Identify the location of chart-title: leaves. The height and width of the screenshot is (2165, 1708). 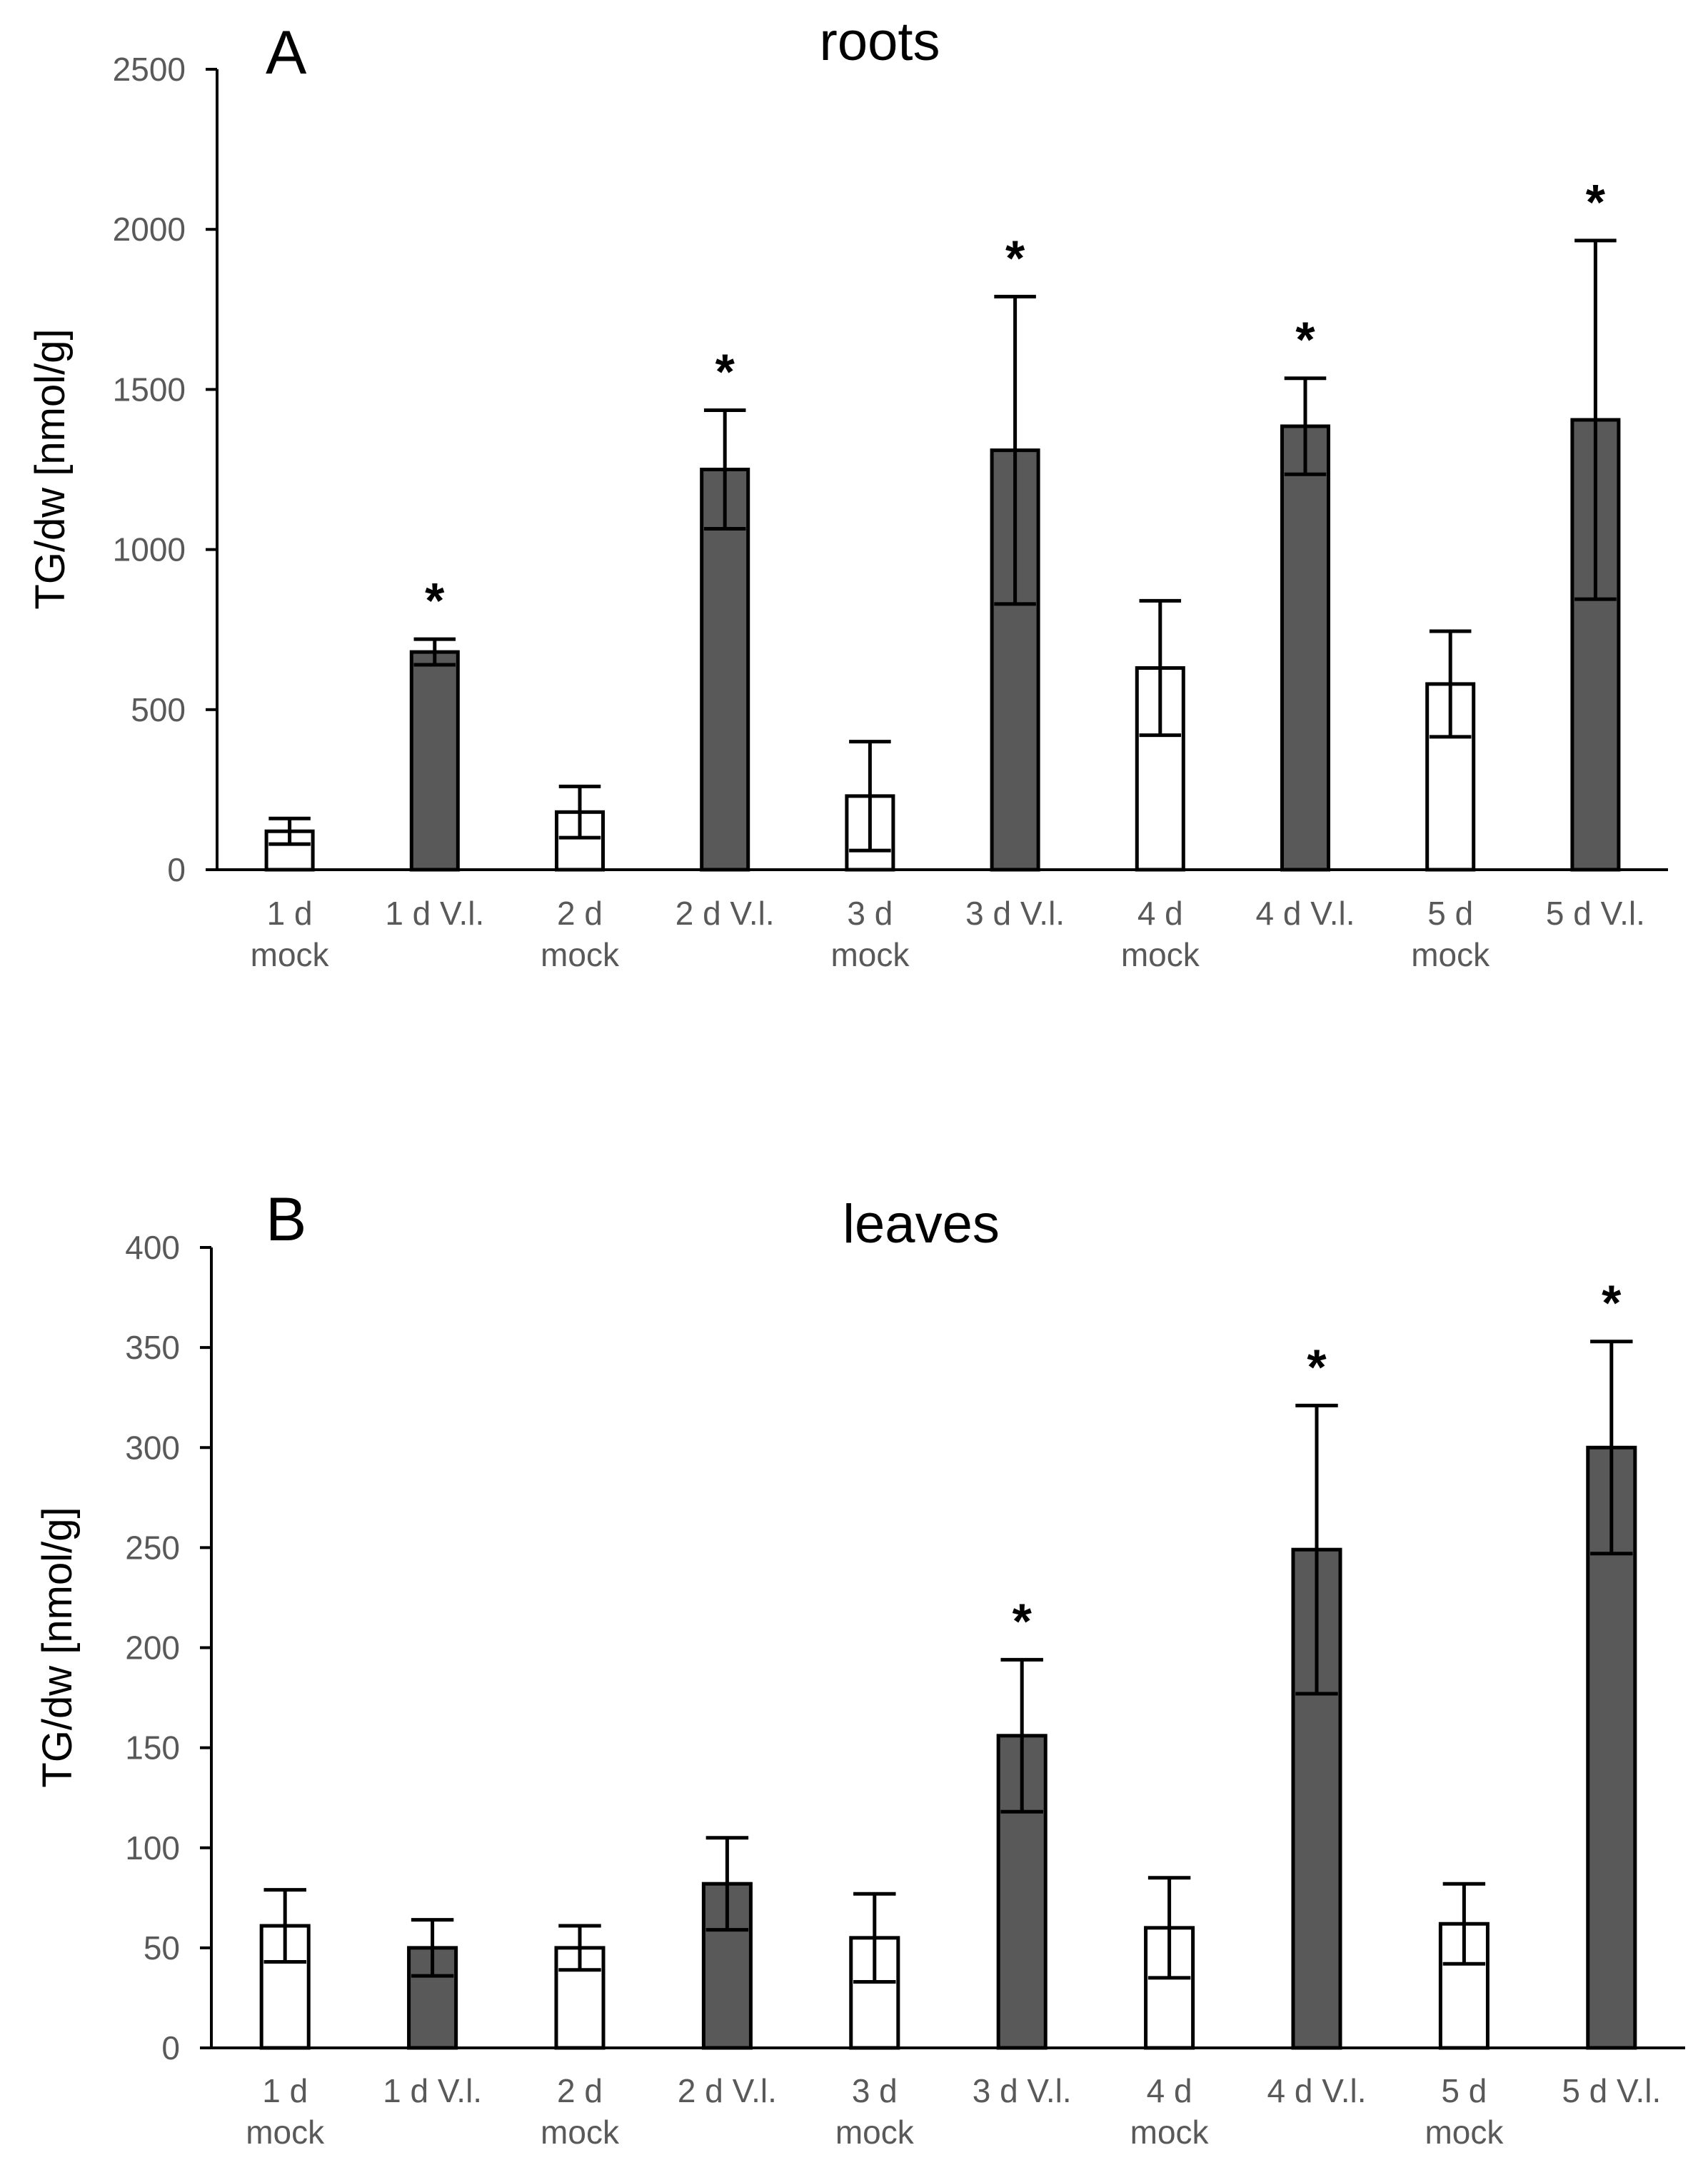
(921, 1224).